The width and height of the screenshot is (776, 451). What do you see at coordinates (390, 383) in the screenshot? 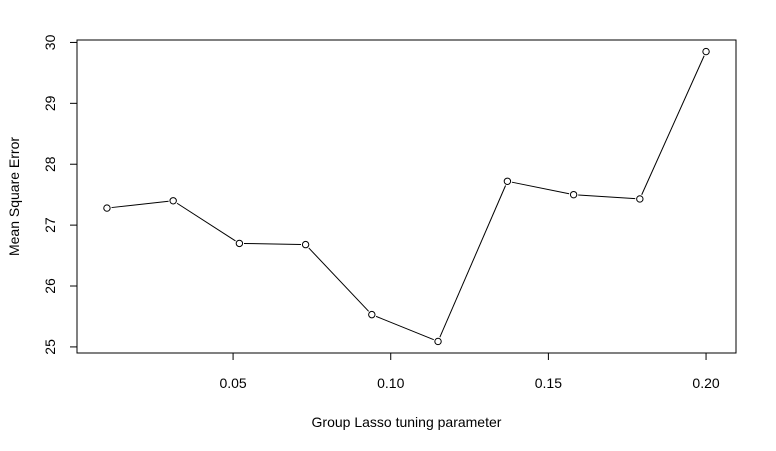
I see `x-tick-label: 0.10` at bounding box center [390, 383].